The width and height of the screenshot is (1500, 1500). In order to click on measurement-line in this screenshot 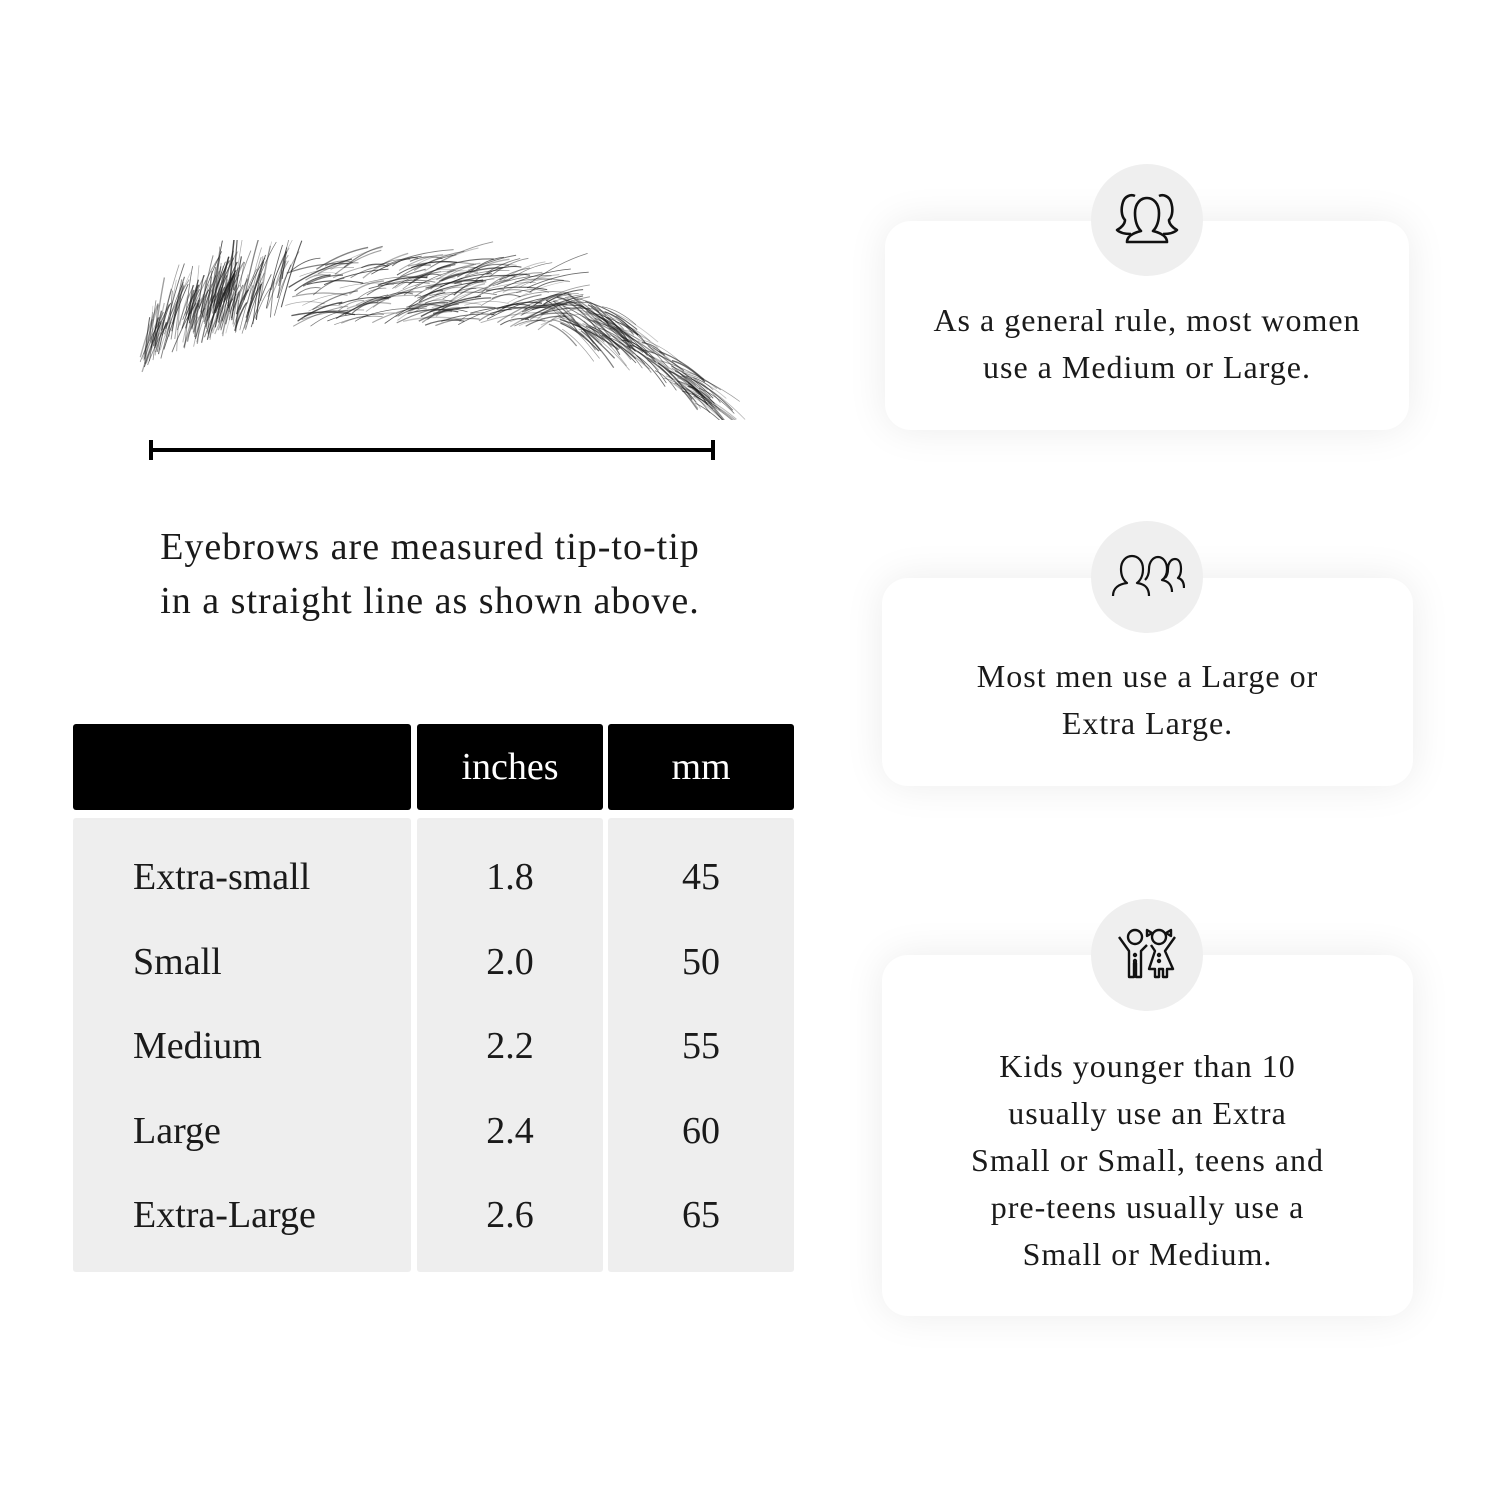, I will do `click(432, 450)`.